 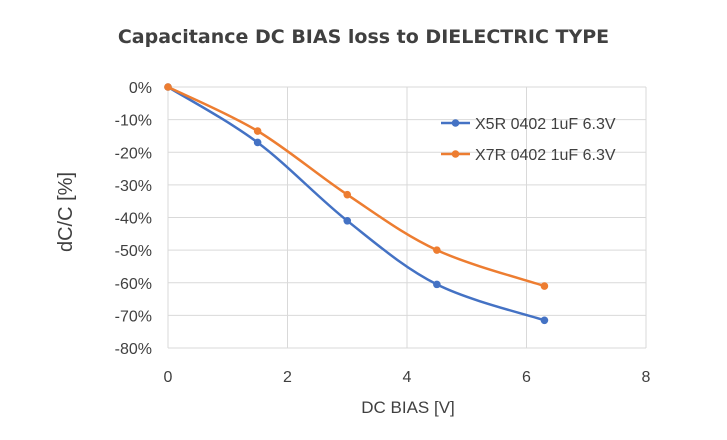 I want to click on x-tick-label: 0, so click(x=168, y=377).